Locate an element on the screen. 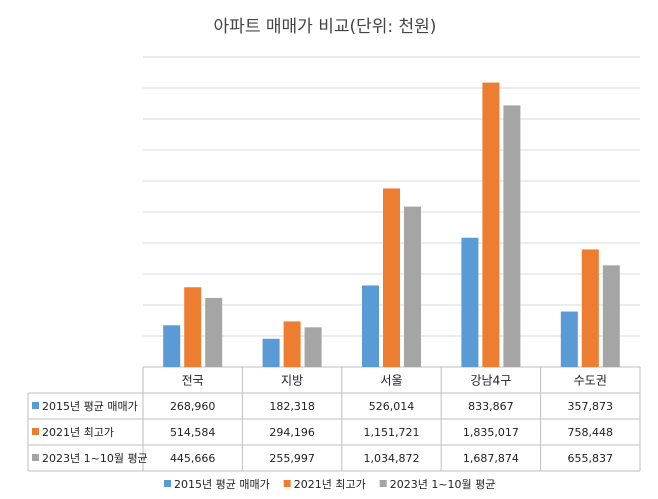  table-value: 182,318 is located at coordinates (292, 406).